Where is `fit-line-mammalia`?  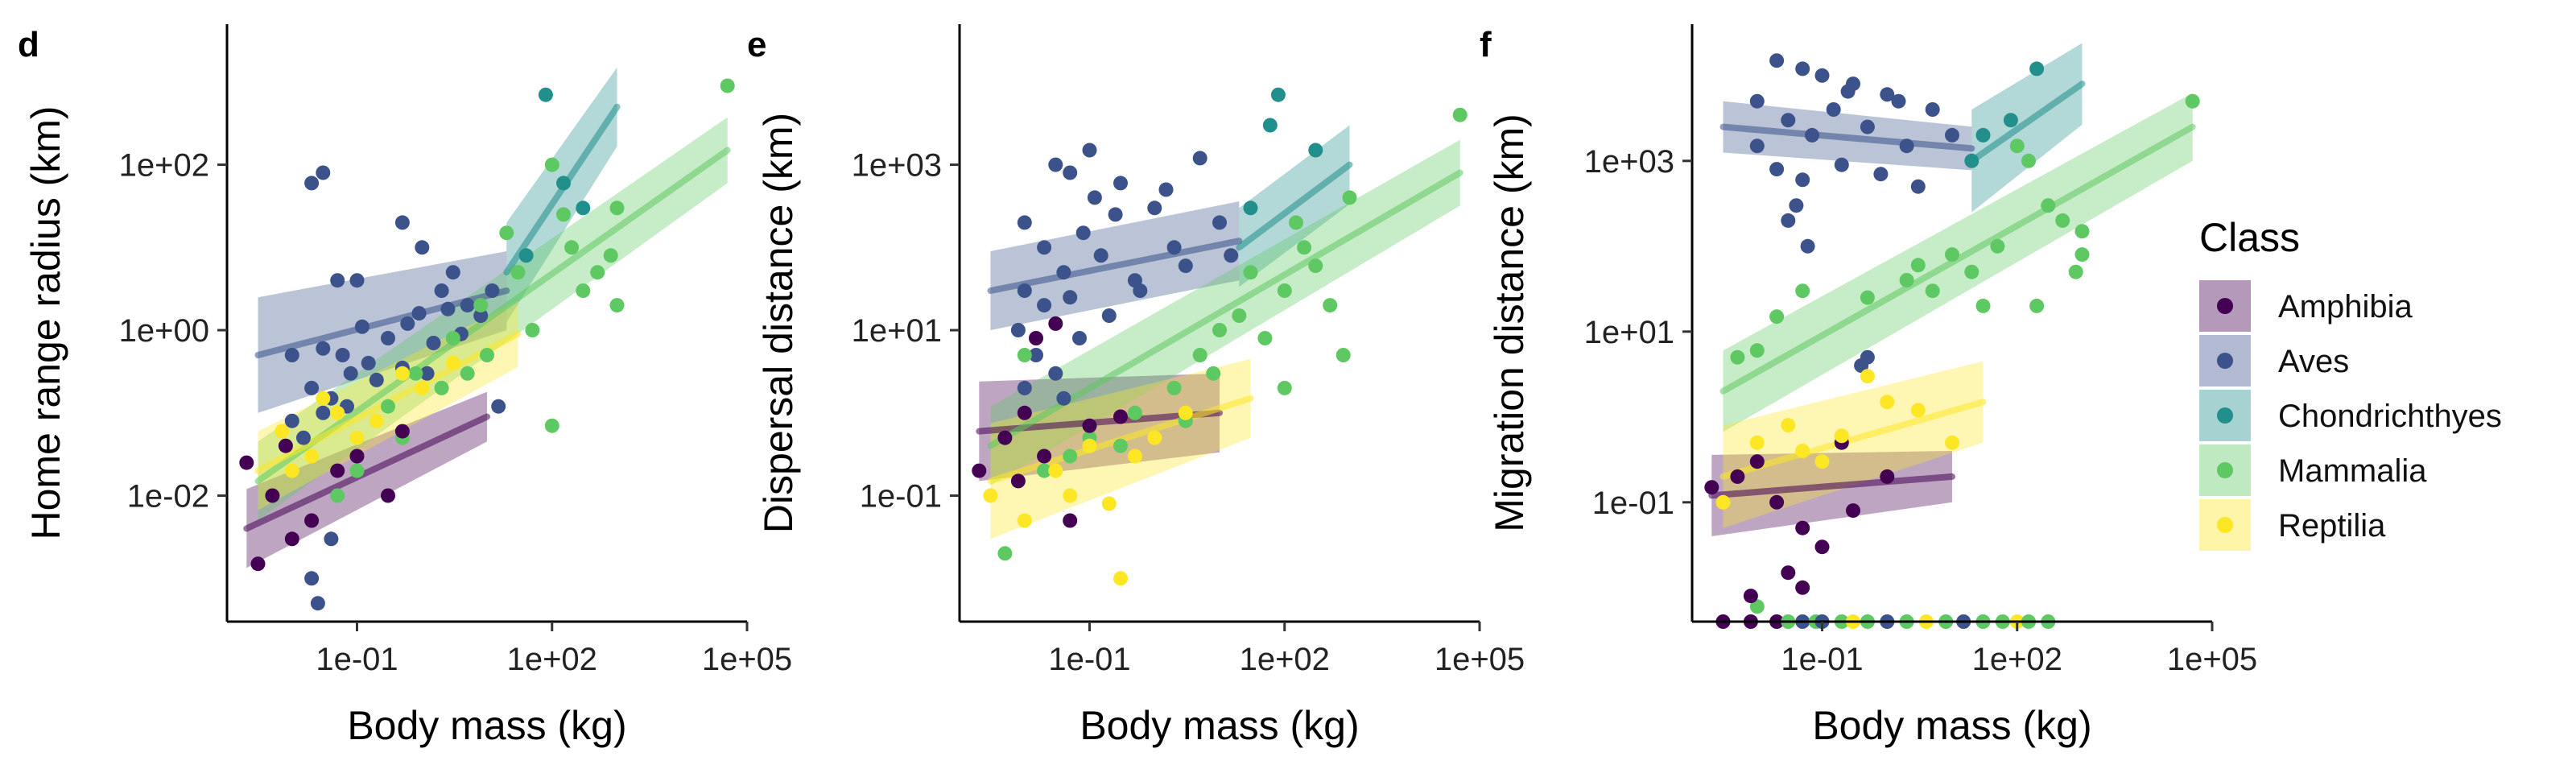 fit-line-mammalia is located at coordinates (1957, 259).